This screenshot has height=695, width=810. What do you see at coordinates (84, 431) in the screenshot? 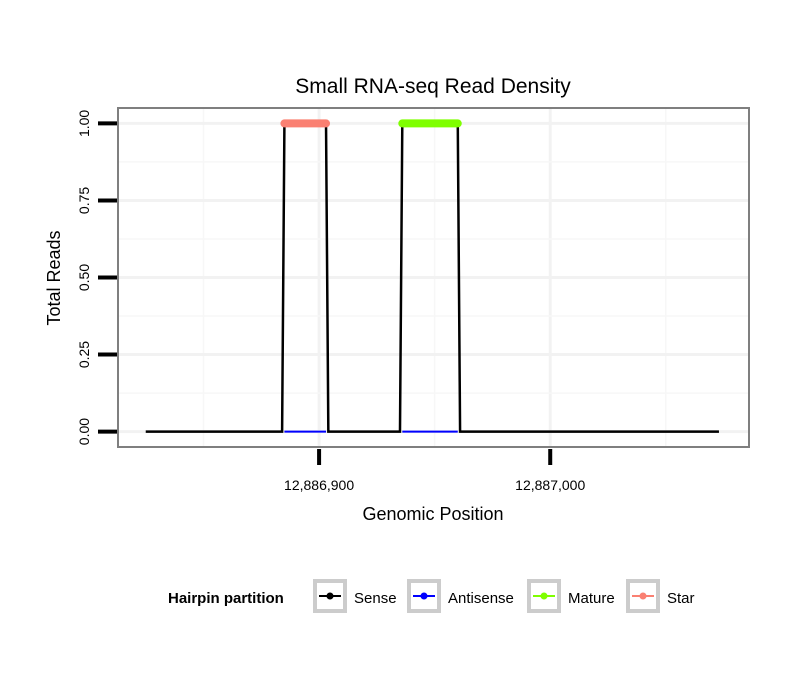
I see `y-tick-label: 0.00` at bounding box center [84, 431].